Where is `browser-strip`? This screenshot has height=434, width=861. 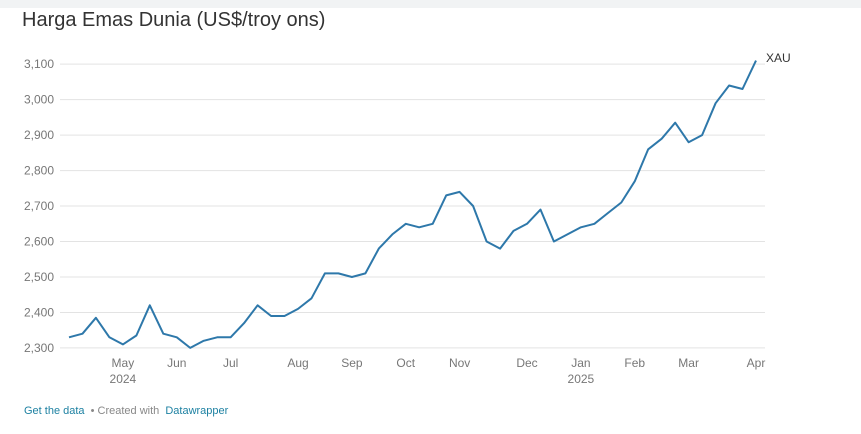 browser-strip is located at coordinates (430, 4).